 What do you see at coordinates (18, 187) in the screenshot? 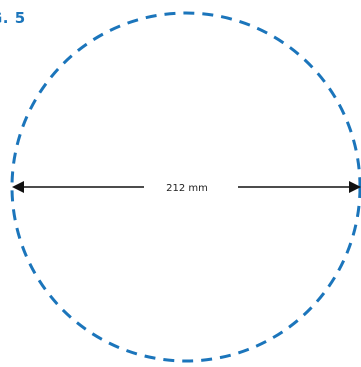
I see `arrow-head-left` at bounding box center [18, 187].